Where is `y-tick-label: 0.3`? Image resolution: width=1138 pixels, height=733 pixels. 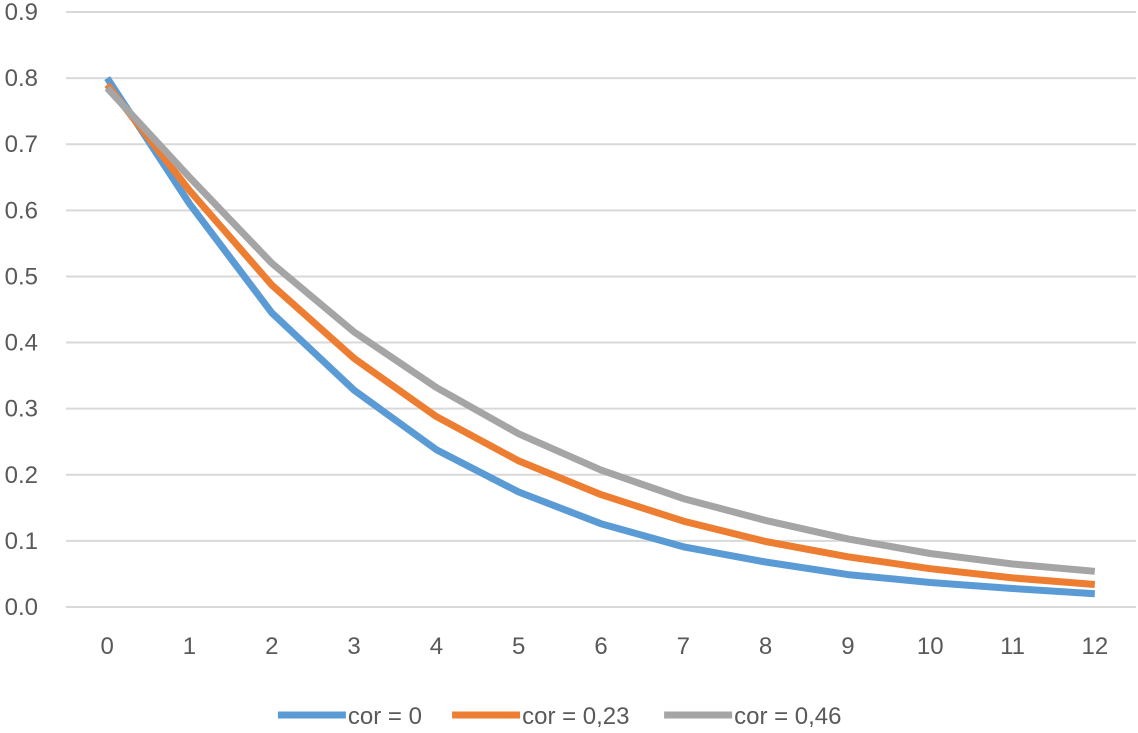 y-tick-label: 0.3 is located at coordinates (21, 409).